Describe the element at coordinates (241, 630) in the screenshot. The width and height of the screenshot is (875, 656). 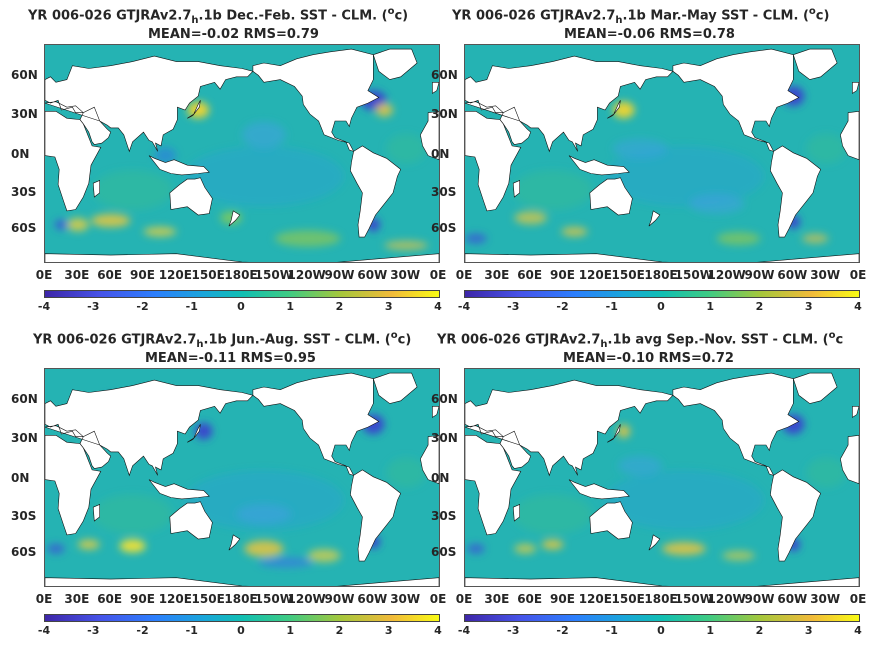
I see `colorbar-tick-label: 0` at that location.